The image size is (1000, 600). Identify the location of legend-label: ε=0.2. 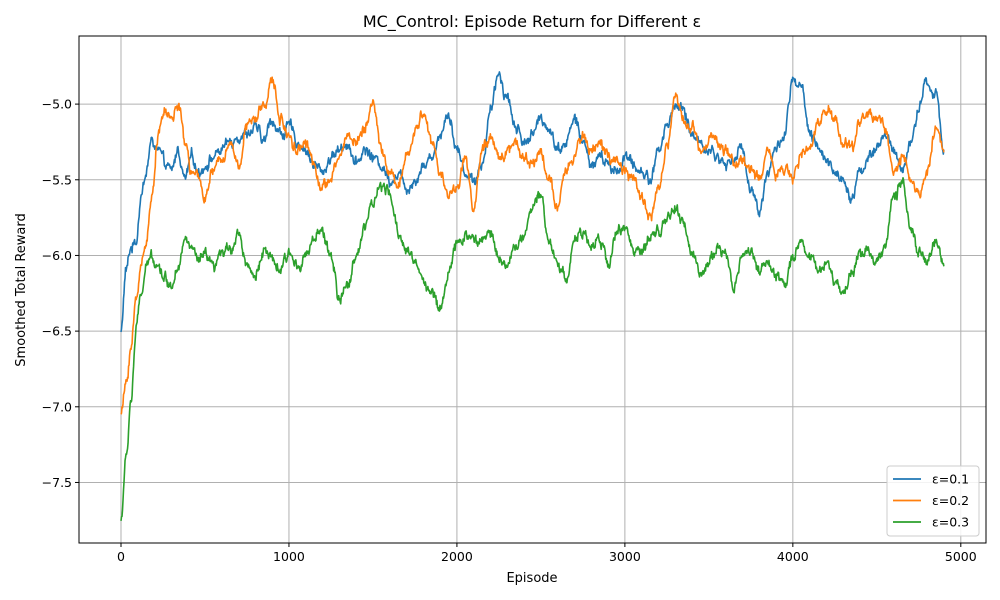
(950, 500).